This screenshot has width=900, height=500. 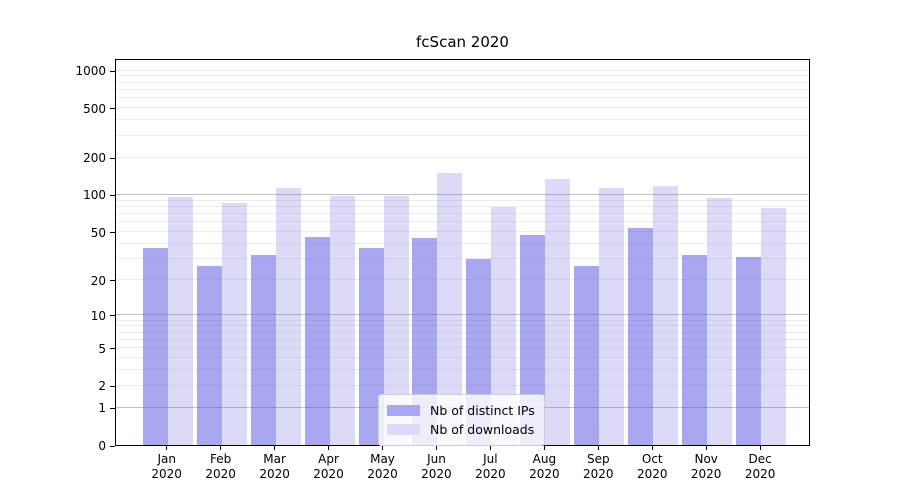 What do you see at coordinates (317, 341) in the screenshot?
I see `bar-distinct-ips-apr` at bounding box center [317, 341].